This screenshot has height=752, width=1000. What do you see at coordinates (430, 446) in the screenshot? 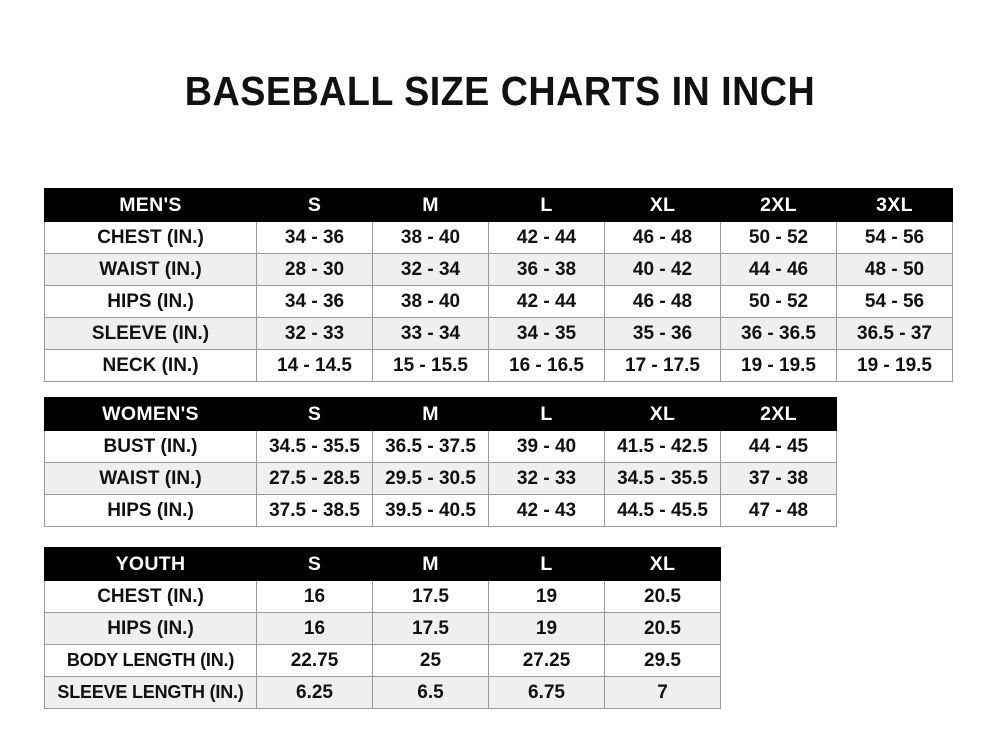
I see `cell-value: 36.5 - 37.5` at bounding box center [430, 446].